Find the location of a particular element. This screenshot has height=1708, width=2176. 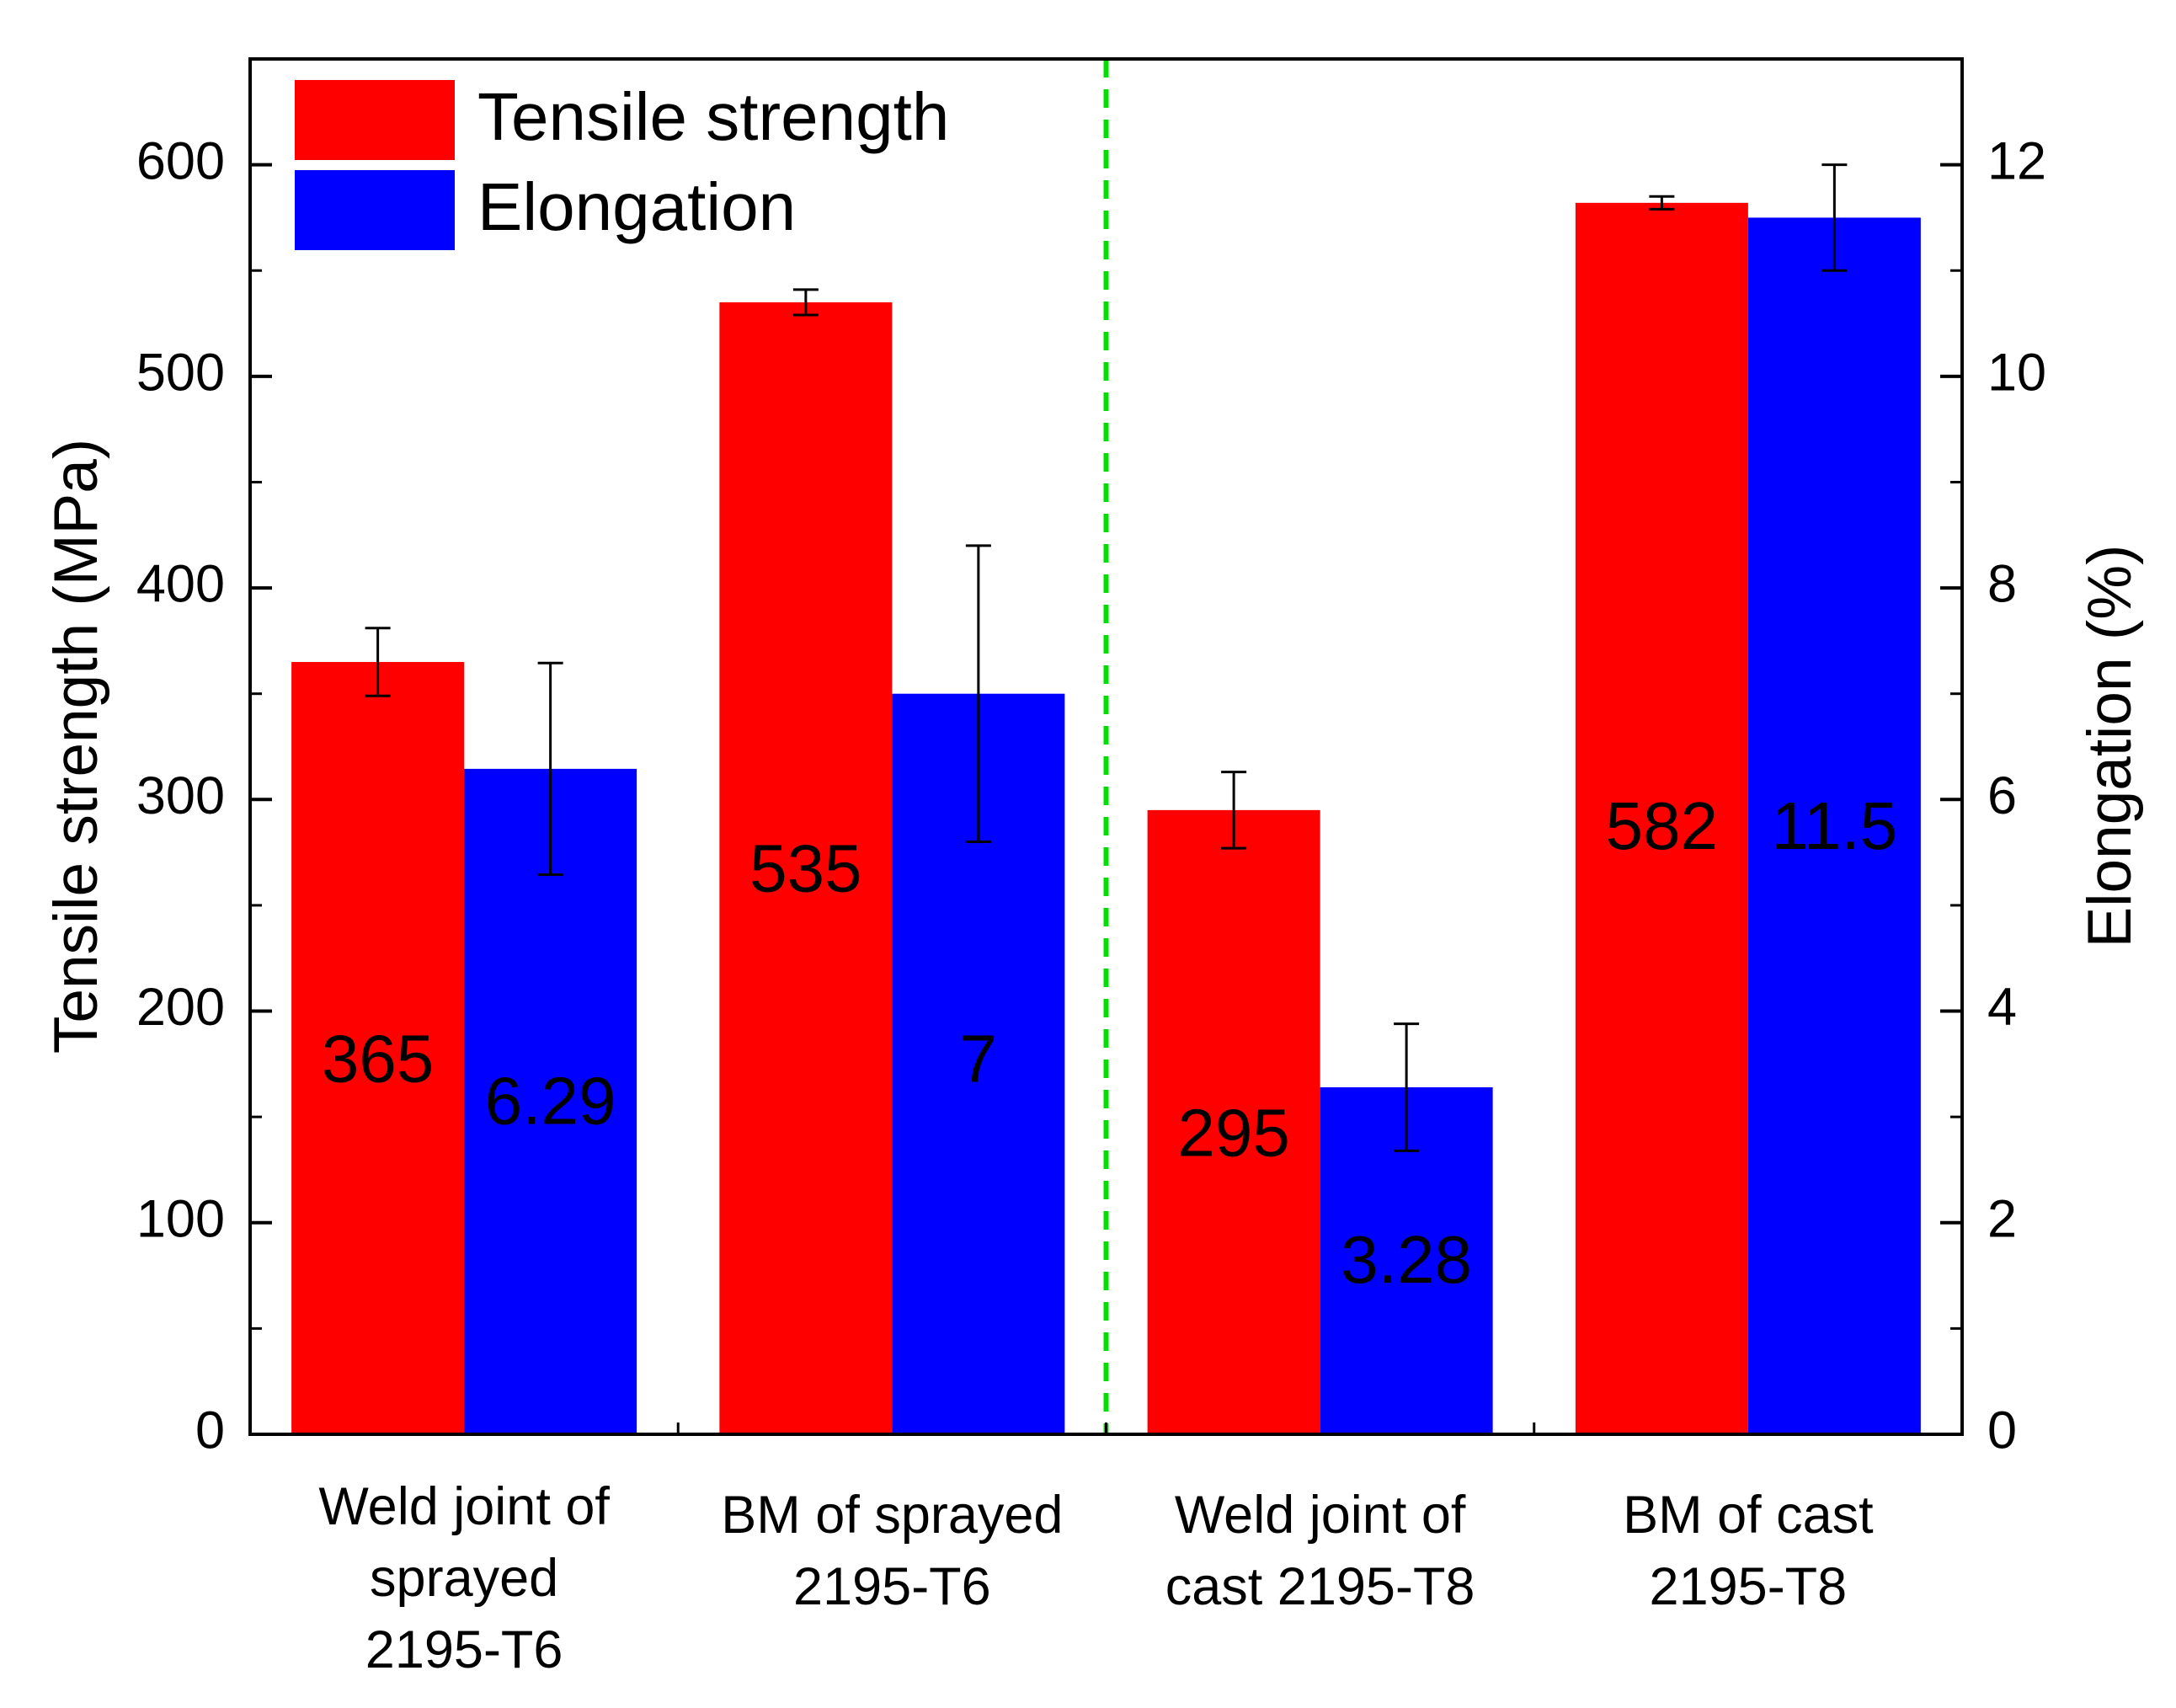

x-category-label-0-2: 2195-T6 is located at coordinates (464, 1649).